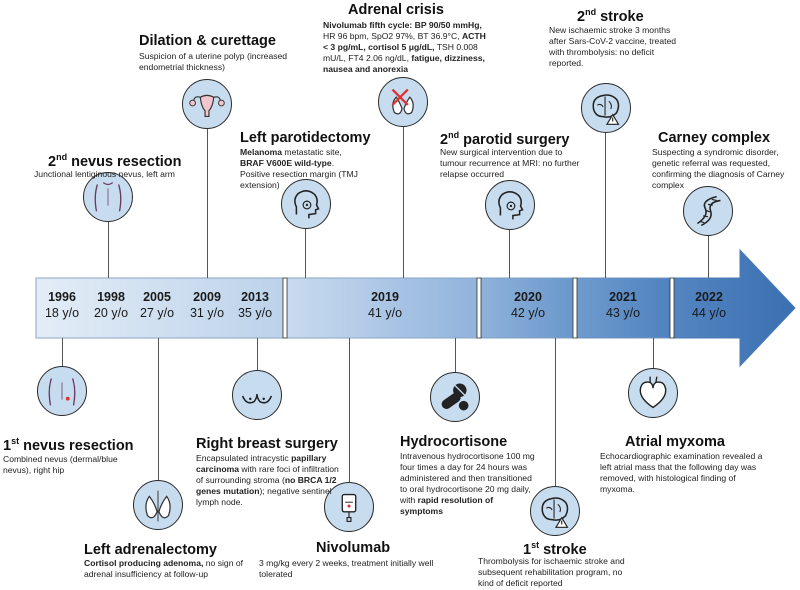 This screenshot has height=590, width=800. What do you see at coordinates (207, 313) in the screenshot?
I see `age-label: 31 y/o` at bounding box center [207, 313].